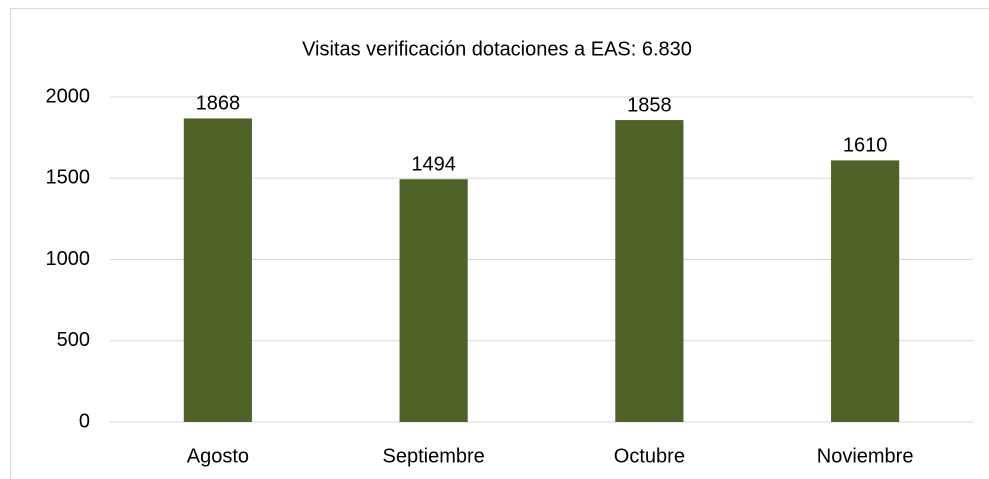  Describe the element at coordinates (433, 165) in the screenshot. I see `data-label: 1494` at that location.